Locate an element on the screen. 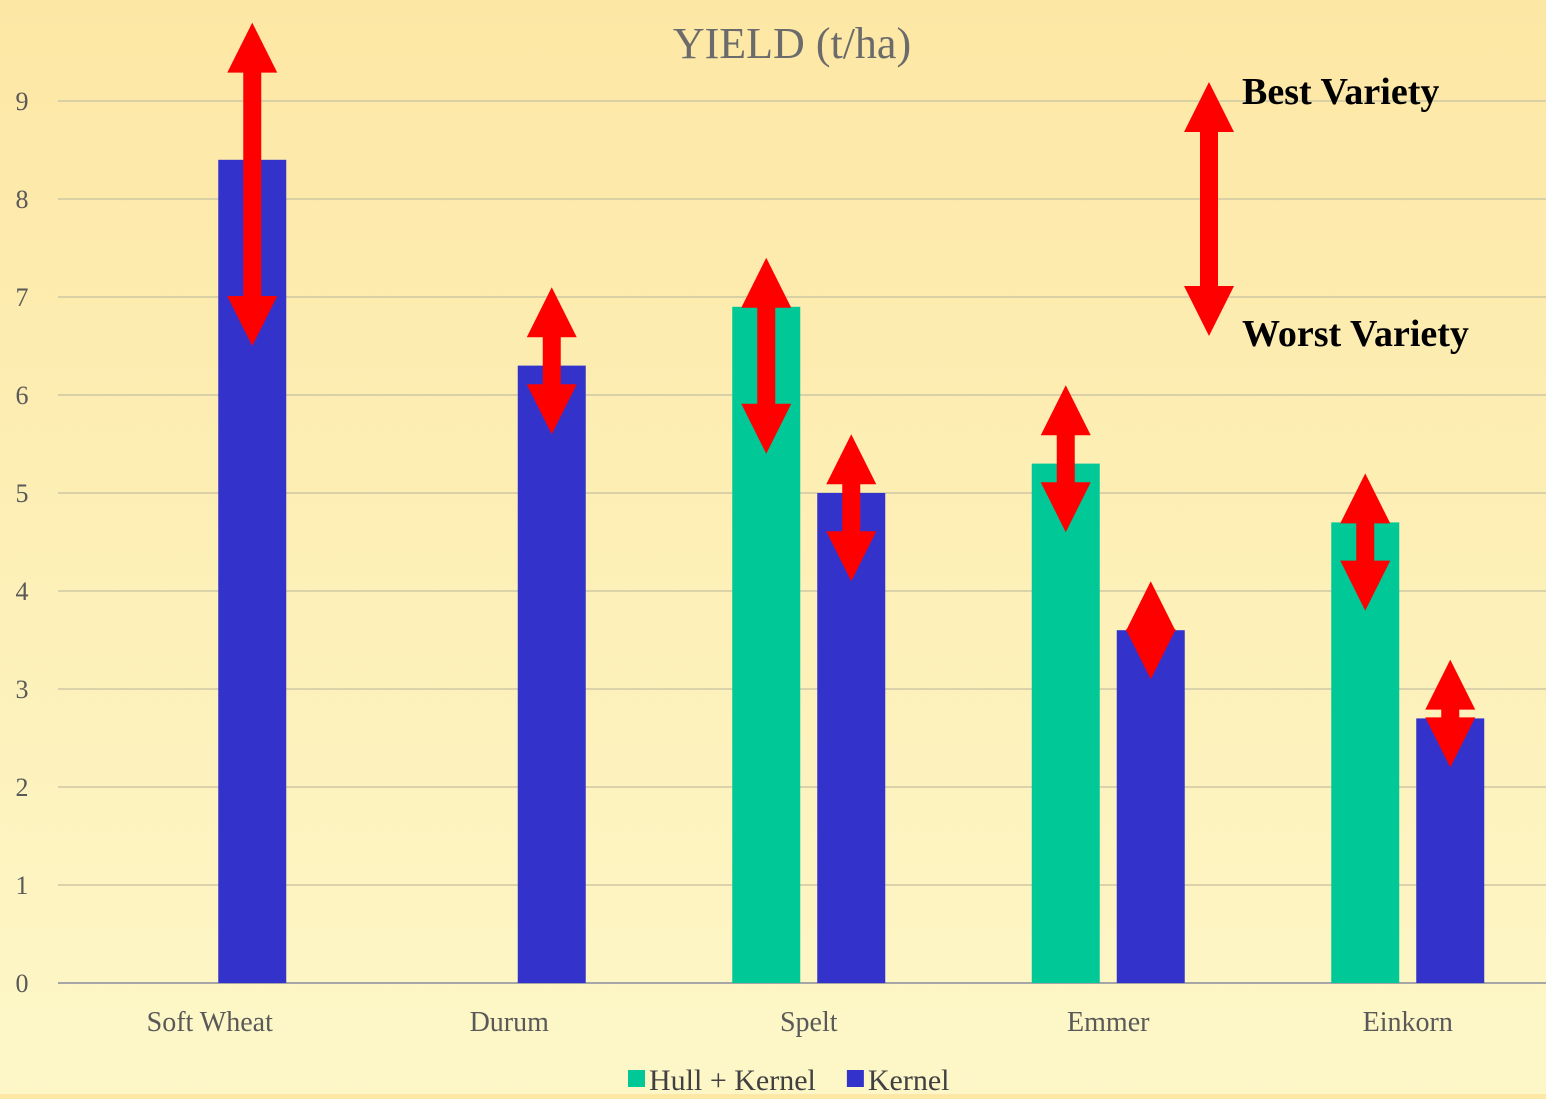 The height and width of the screenshot is (1099, 1546). x-tick-label: Soft Wheat is located at coordinates (210, 1022).